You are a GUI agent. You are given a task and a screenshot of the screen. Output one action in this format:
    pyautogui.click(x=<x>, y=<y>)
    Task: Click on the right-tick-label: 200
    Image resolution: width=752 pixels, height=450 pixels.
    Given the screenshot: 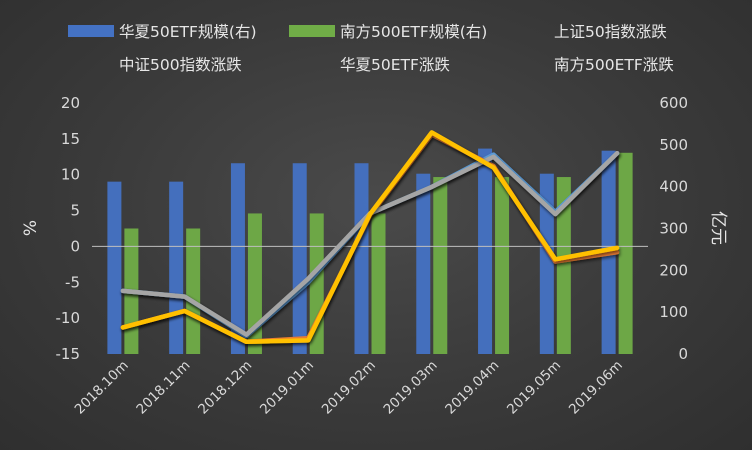 What is the action you would take?
    pyautogui.click(x=673, y=270)
    